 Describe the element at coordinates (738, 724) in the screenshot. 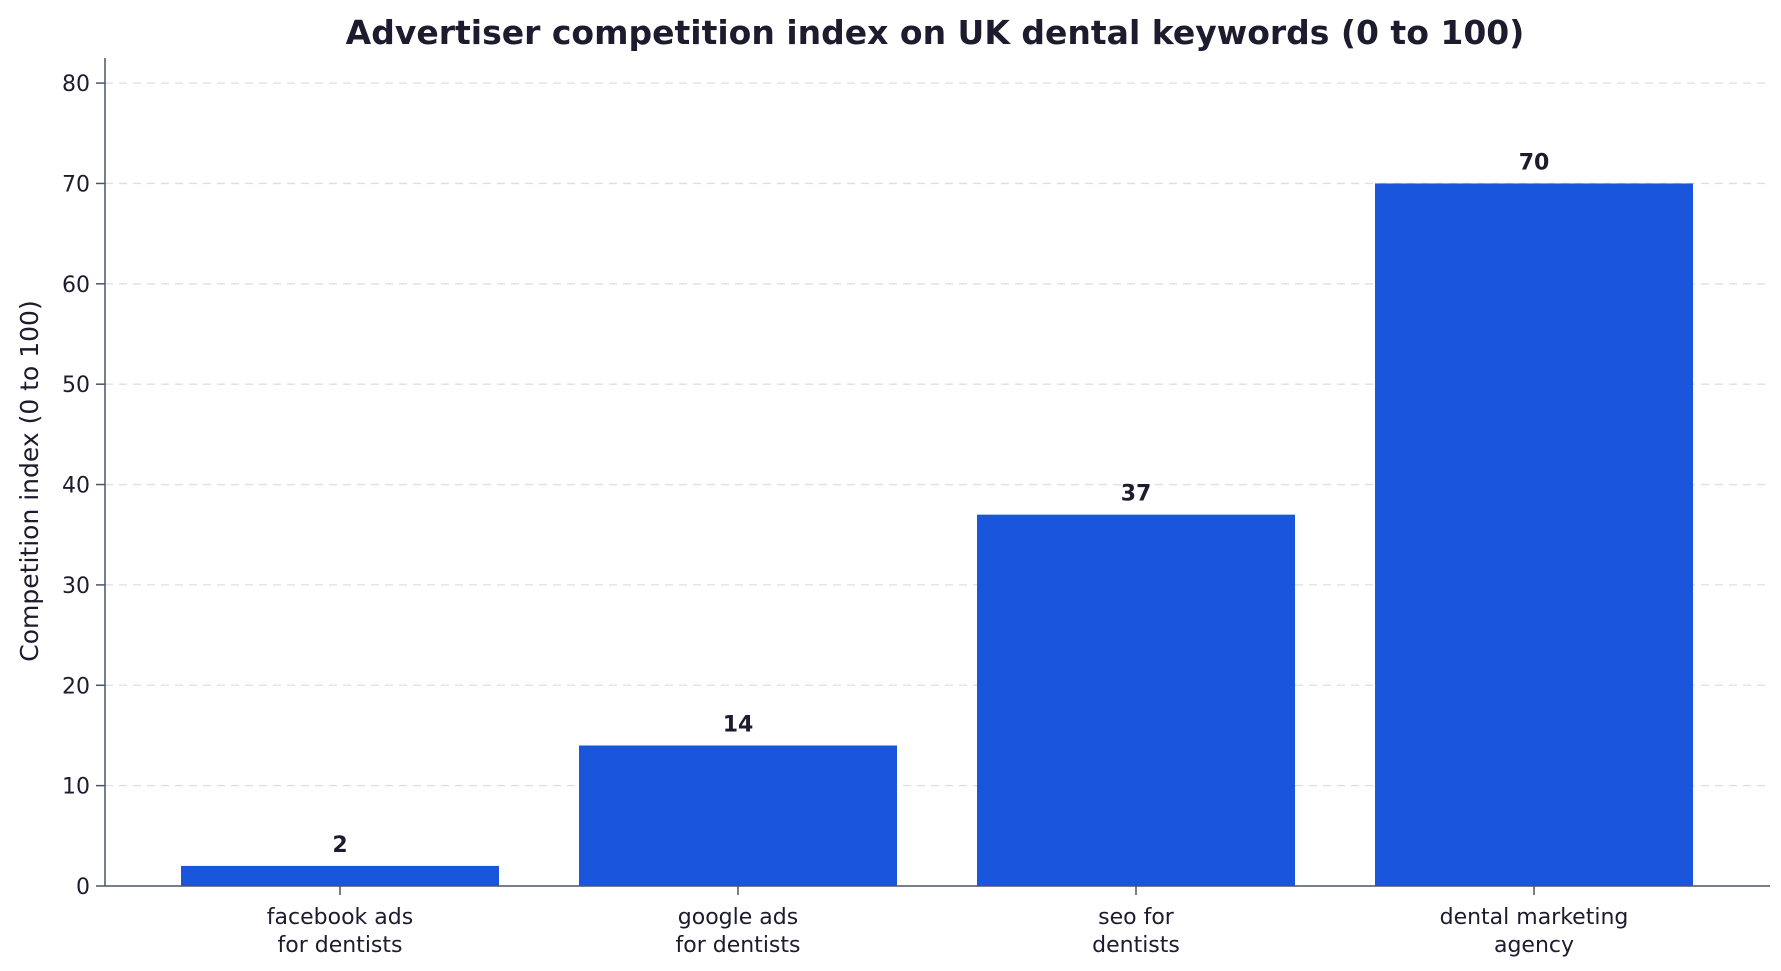

I see `bar-value-label: 14` at that location.